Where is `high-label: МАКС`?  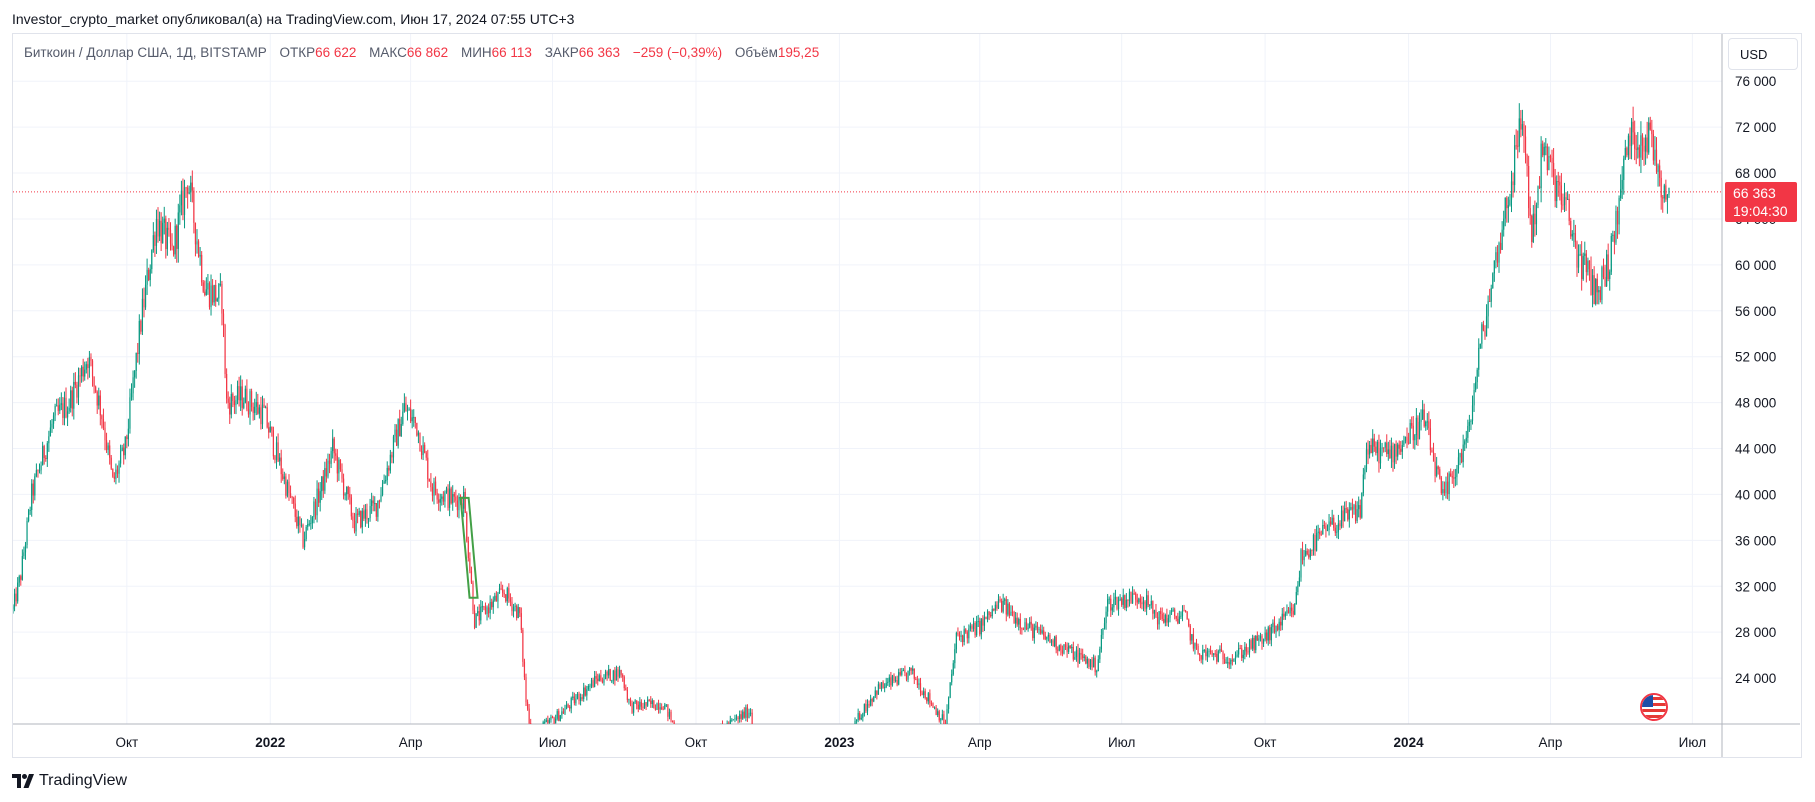
high-label: МАКС is located at coordinates (388, 52).